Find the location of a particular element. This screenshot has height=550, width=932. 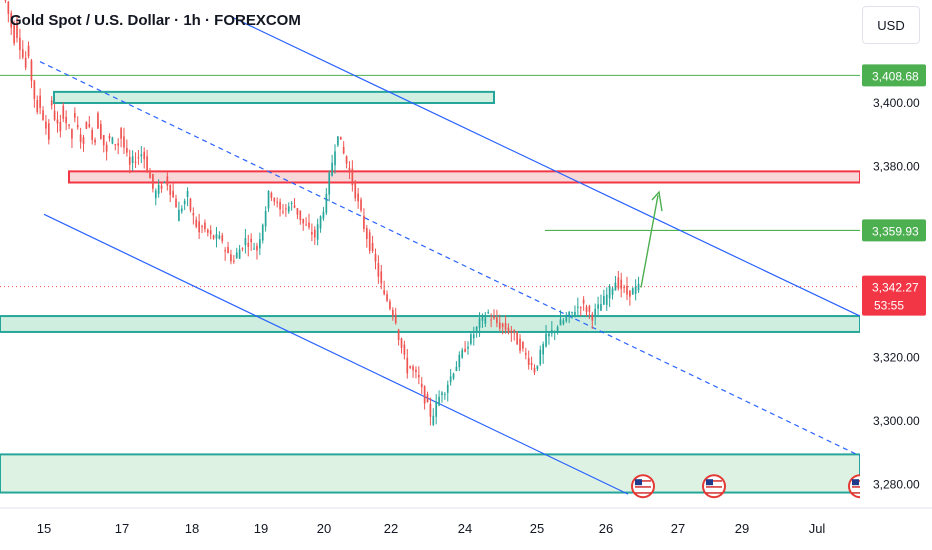

us-flag-icon is located at coordinates (643, 486).